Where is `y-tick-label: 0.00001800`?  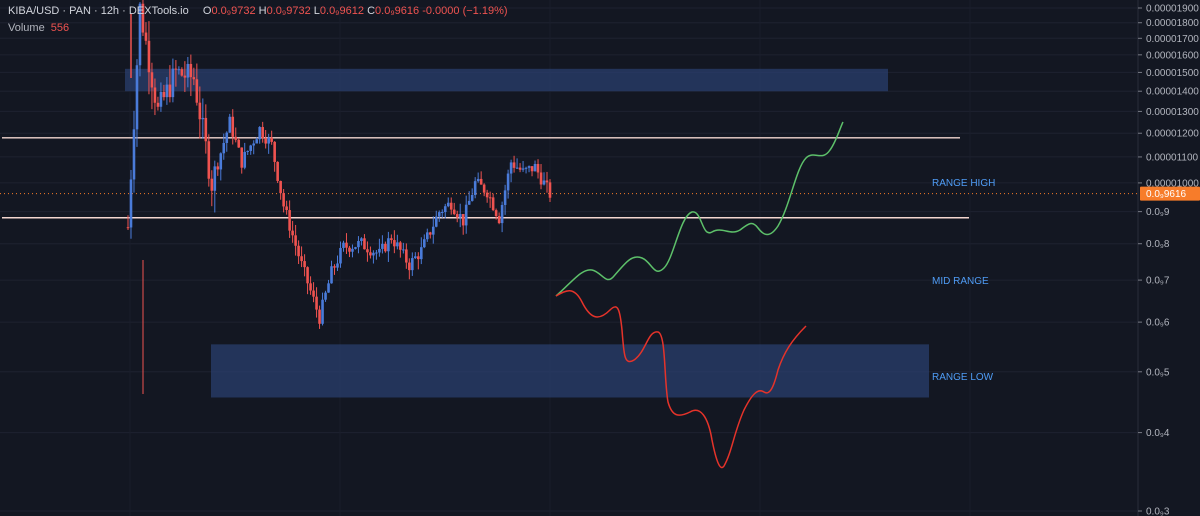
y-tick-label: 0.00001800 is located at coordinates (1172, 23).